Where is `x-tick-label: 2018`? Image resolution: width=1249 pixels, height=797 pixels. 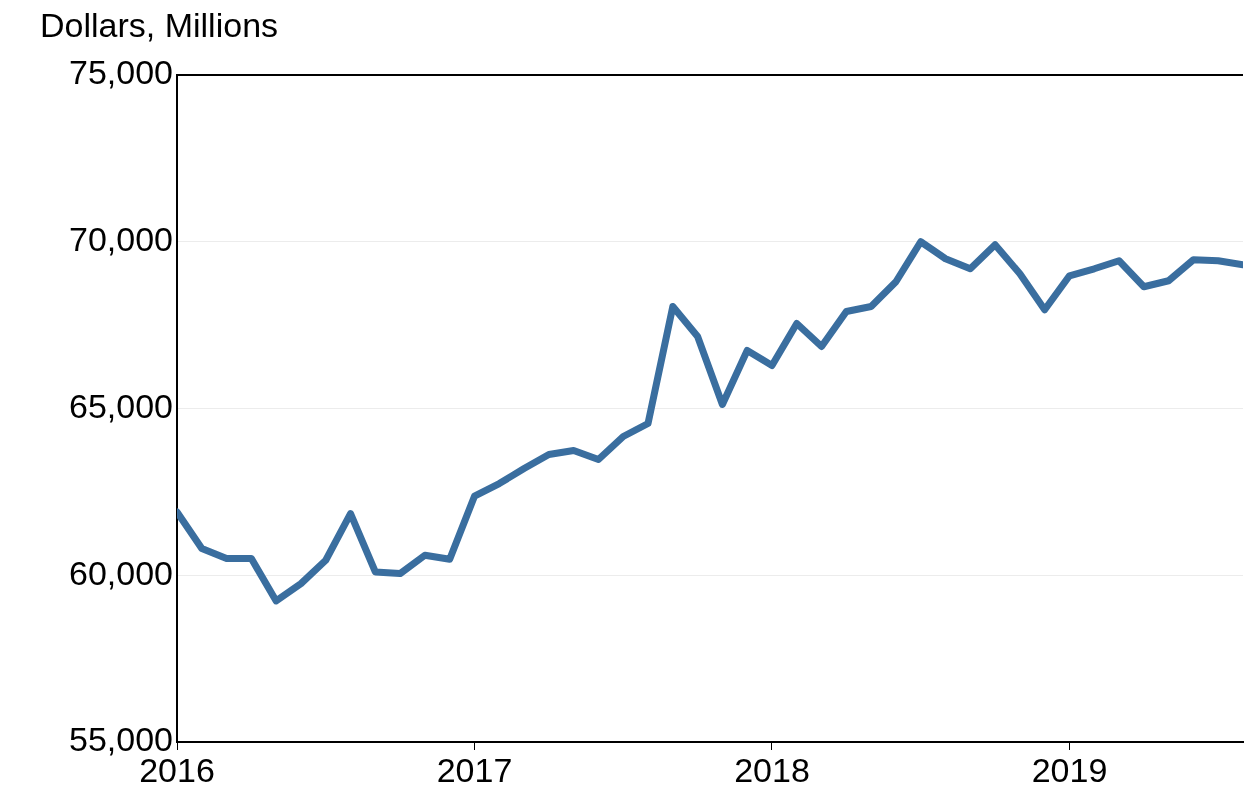 x-tick-label: 2018 is located at coordinates (772, 769).